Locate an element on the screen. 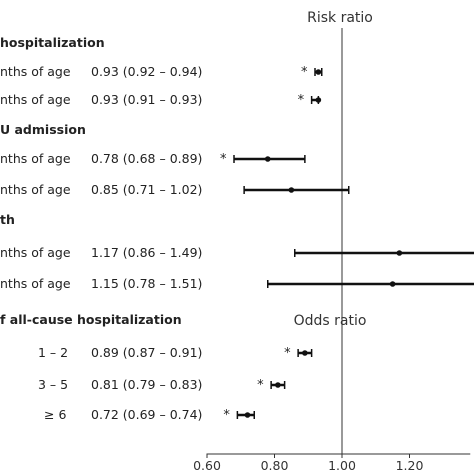 The height and width of the screenshot is (474, 474). x-tick-label: 0.60 is located at coordinates (207, 465).